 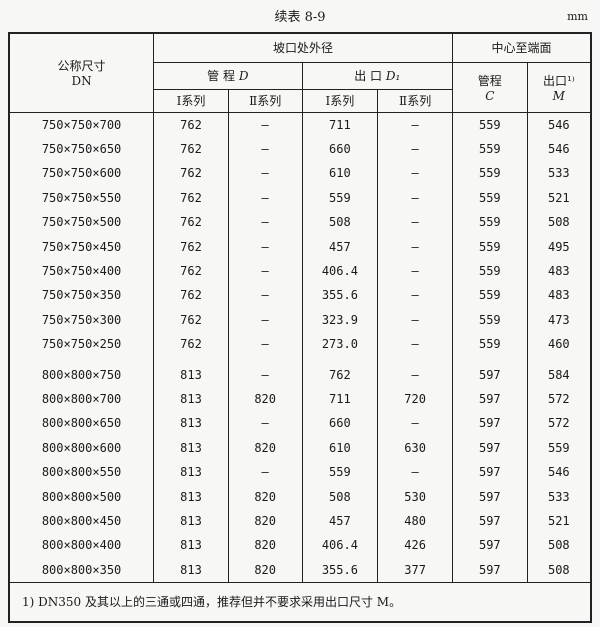 I want to click on cell-dn: 800×800×450, so click(x=81, y=521).